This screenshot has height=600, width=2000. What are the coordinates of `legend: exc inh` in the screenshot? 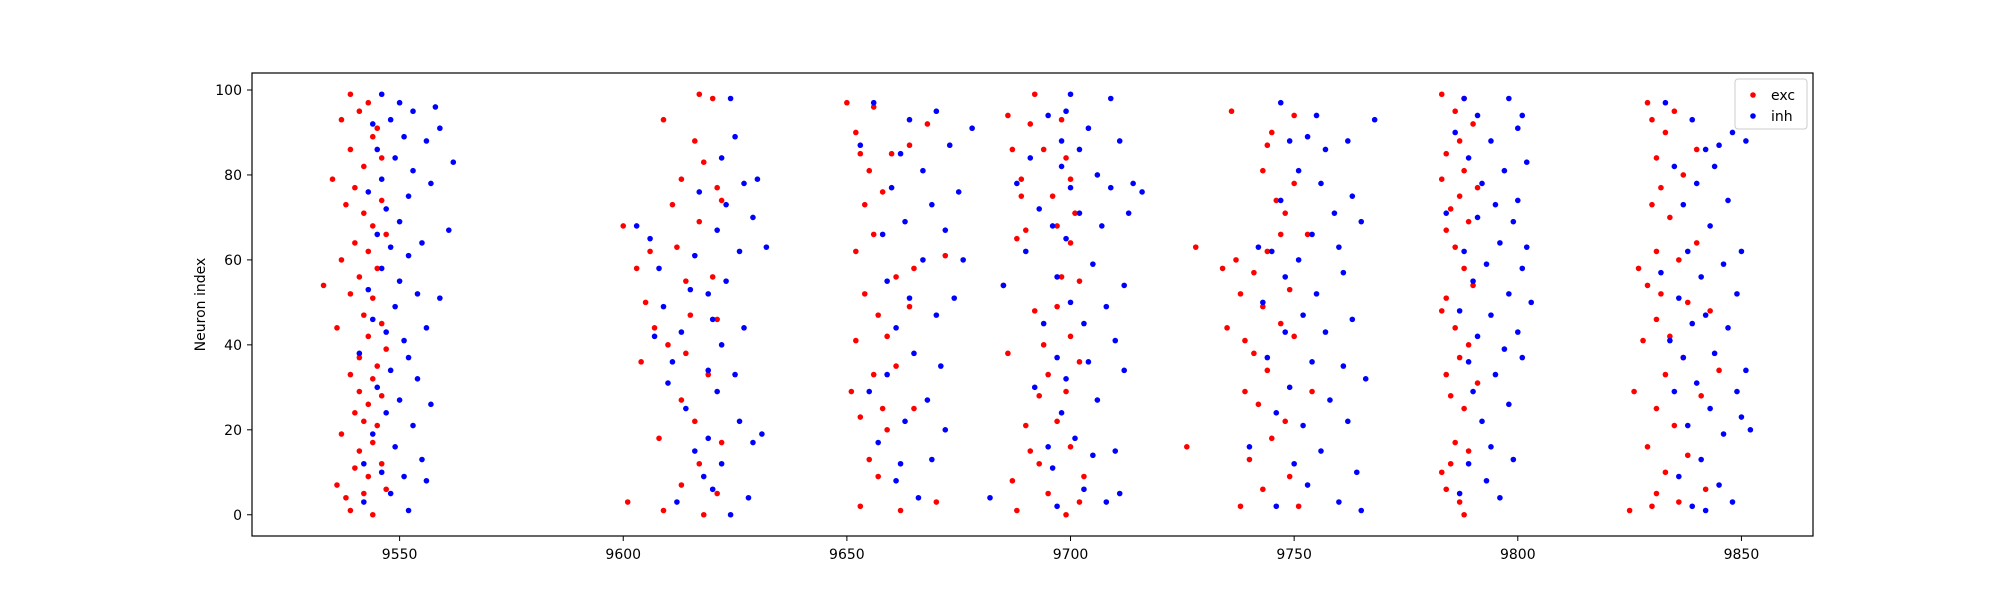 It's located at (1771, 104).